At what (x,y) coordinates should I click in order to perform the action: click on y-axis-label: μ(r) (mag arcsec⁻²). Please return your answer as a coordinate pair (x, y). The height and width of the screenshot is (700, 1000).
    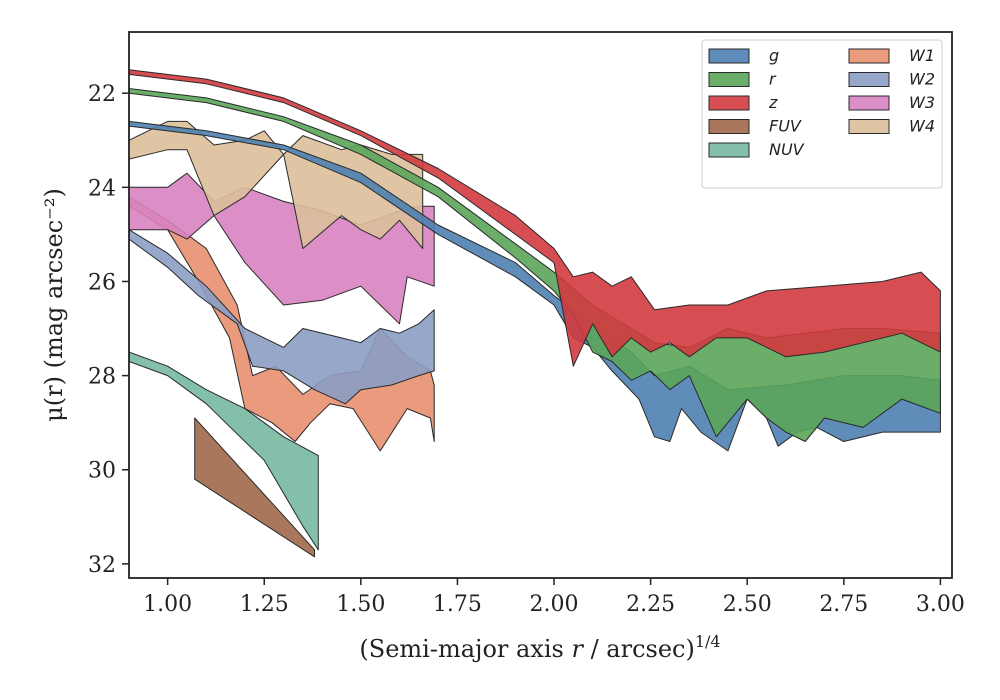
    Looking at the image, I should click on (54, 305).